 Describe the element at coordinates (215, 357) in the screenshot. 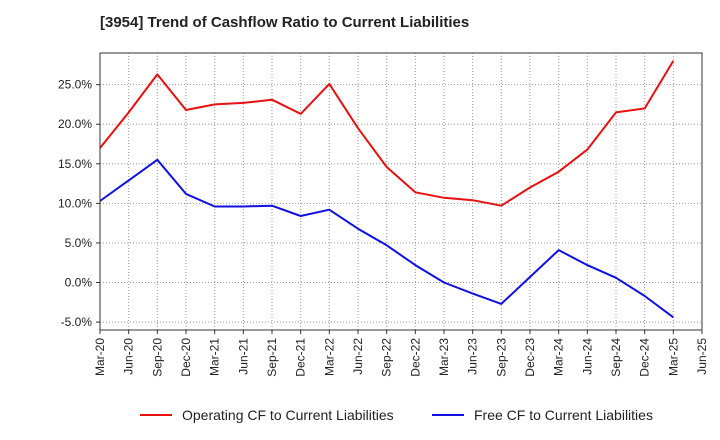

I see `x-tick-label: Mar-21` at that location.